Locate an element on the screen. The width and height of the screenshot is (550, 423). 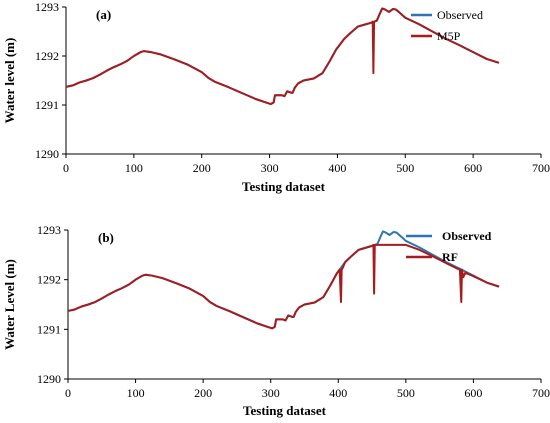
y-axis-title: Water level (m) is located at coordinates (9, 81).